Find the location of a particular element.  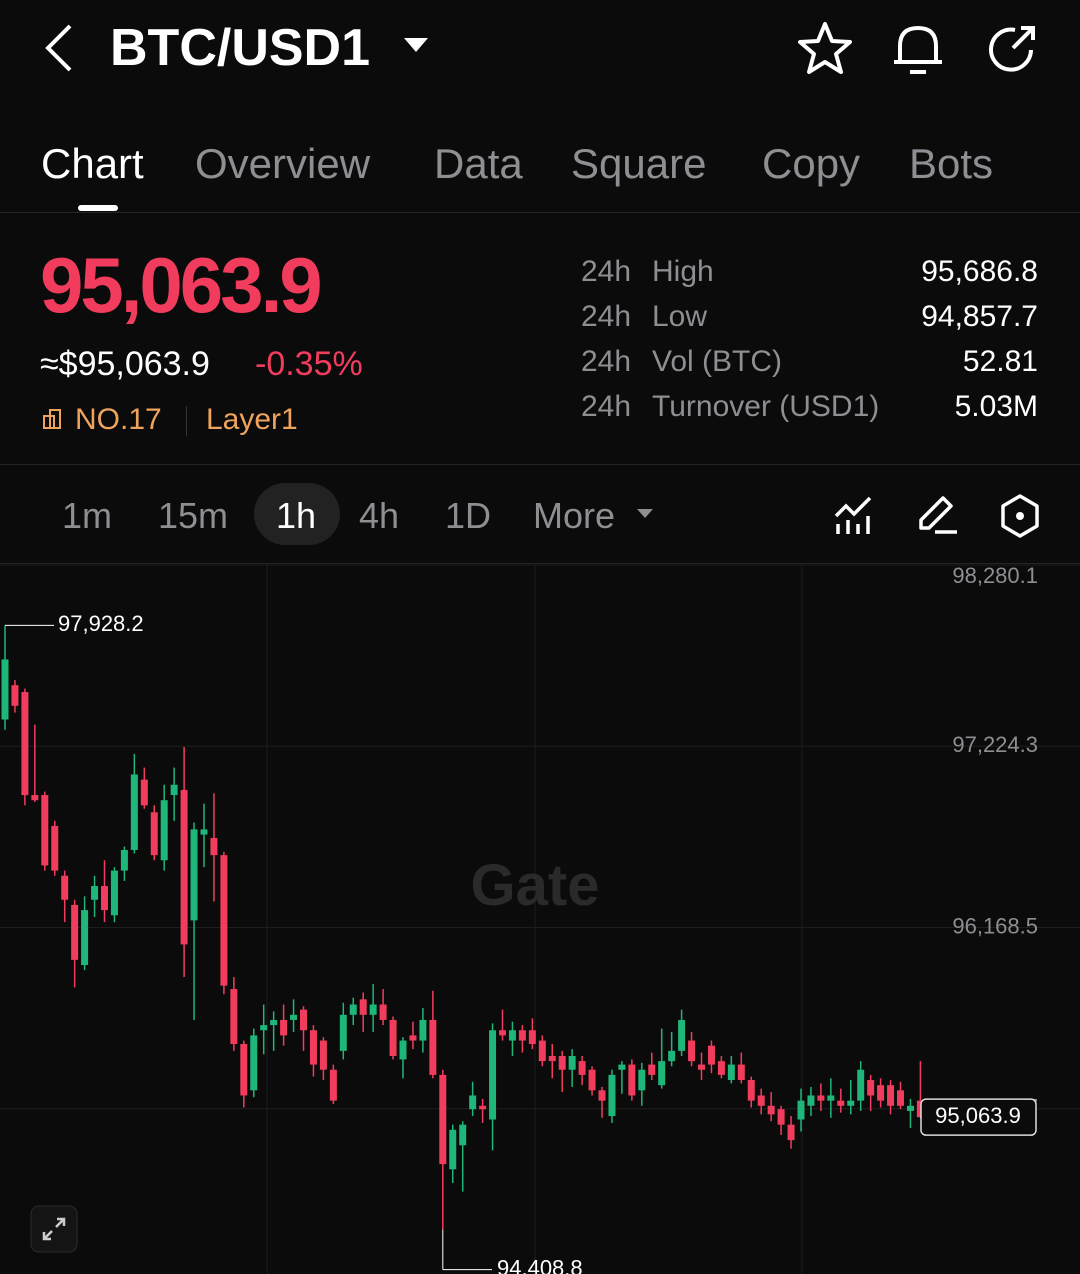

stat-label: Vol (BTC) is located at coordinates (717, 361).